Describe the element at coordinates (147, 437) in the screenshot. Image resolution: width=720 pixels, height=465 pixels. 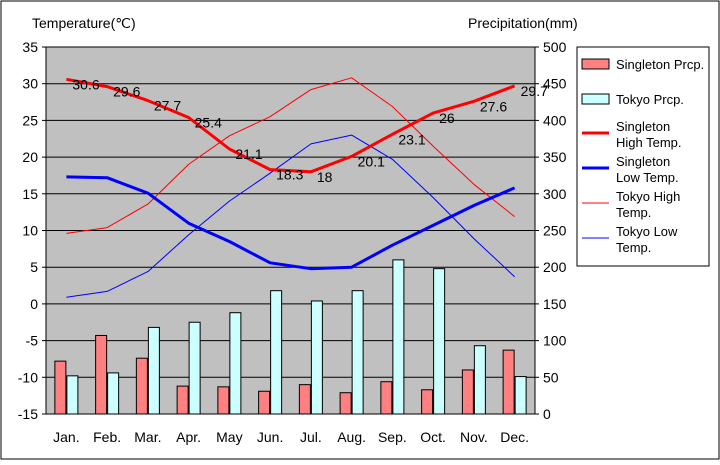
I see `x-tick-label: Mar.` at that location.